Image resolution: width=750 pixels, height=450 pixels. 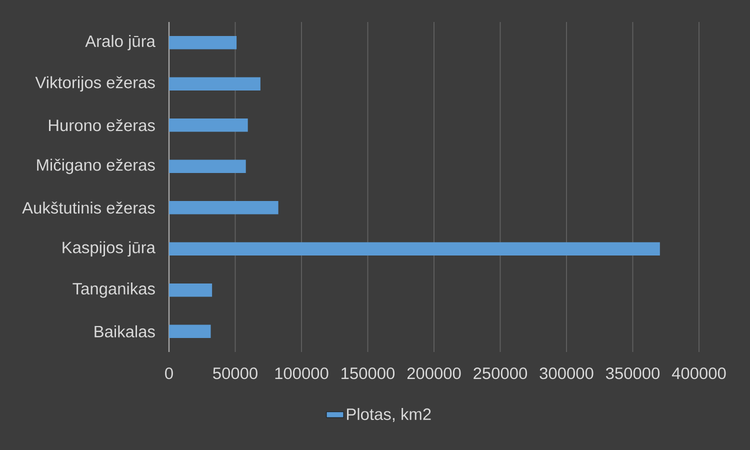 I want to click on x-tick-label: 0, so click(x=169, y=374).